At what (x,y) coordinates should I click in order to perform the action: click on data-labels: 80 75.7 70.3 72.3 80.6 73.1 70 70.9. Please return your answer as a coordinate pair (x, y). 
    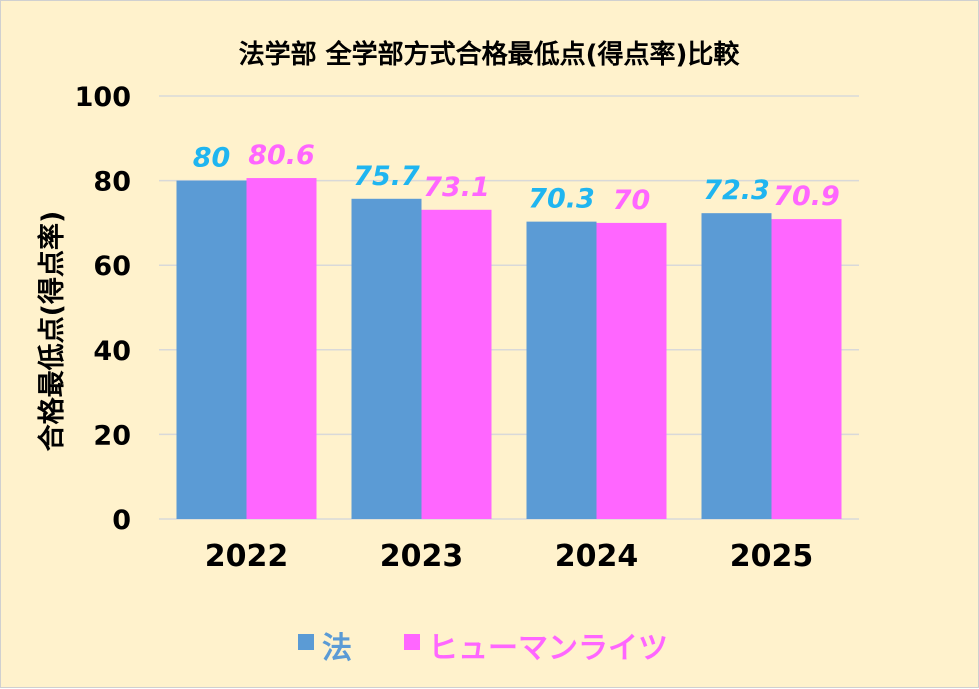
    Looking at the image, I should click on (516, 178).